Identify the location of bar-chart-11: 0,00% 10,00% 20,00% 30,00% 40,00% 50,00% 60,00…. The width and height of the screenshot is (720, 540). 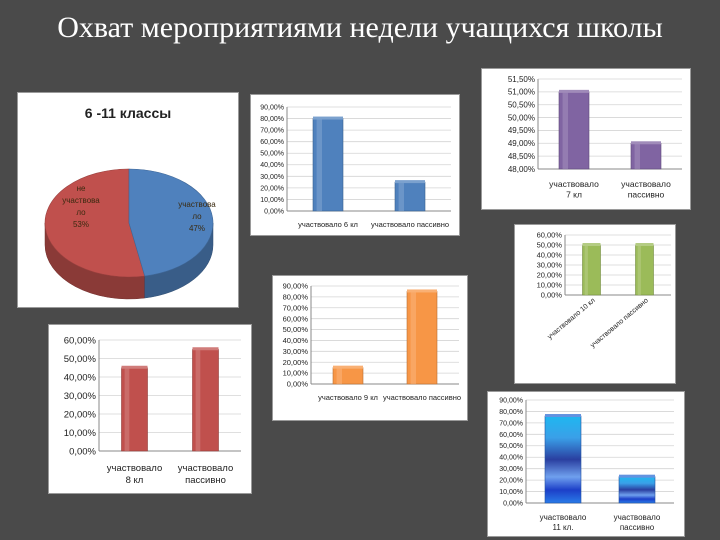
(586, 464).